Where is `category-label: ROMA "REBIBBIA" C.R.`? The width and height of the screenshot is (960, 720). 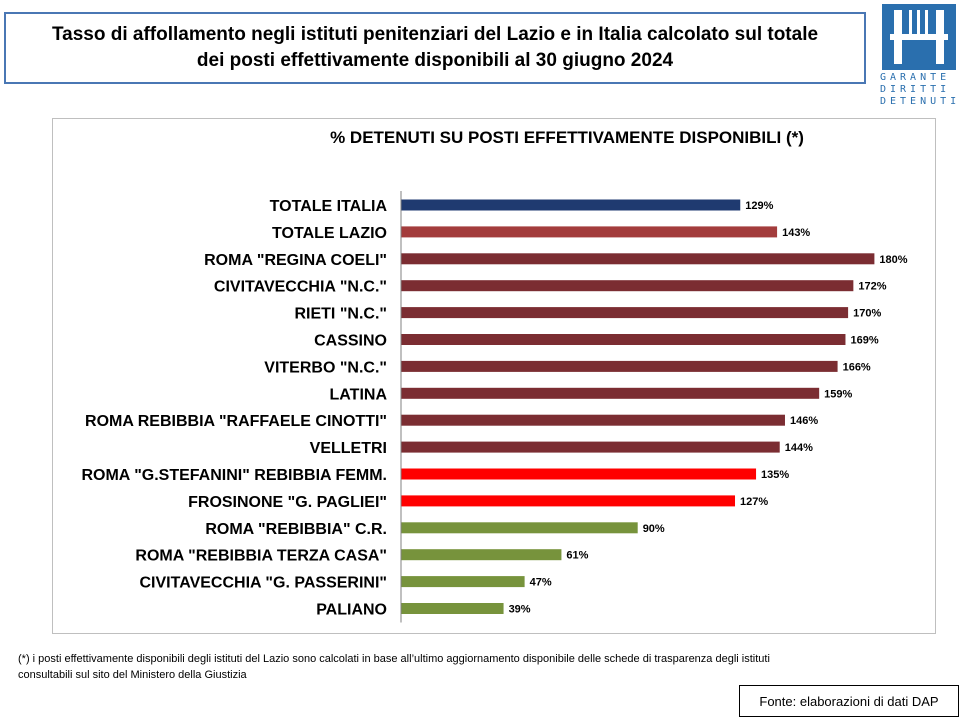 category-label: ROMA "REBIBBIA" C.R. is located at coordinates (296, 529).